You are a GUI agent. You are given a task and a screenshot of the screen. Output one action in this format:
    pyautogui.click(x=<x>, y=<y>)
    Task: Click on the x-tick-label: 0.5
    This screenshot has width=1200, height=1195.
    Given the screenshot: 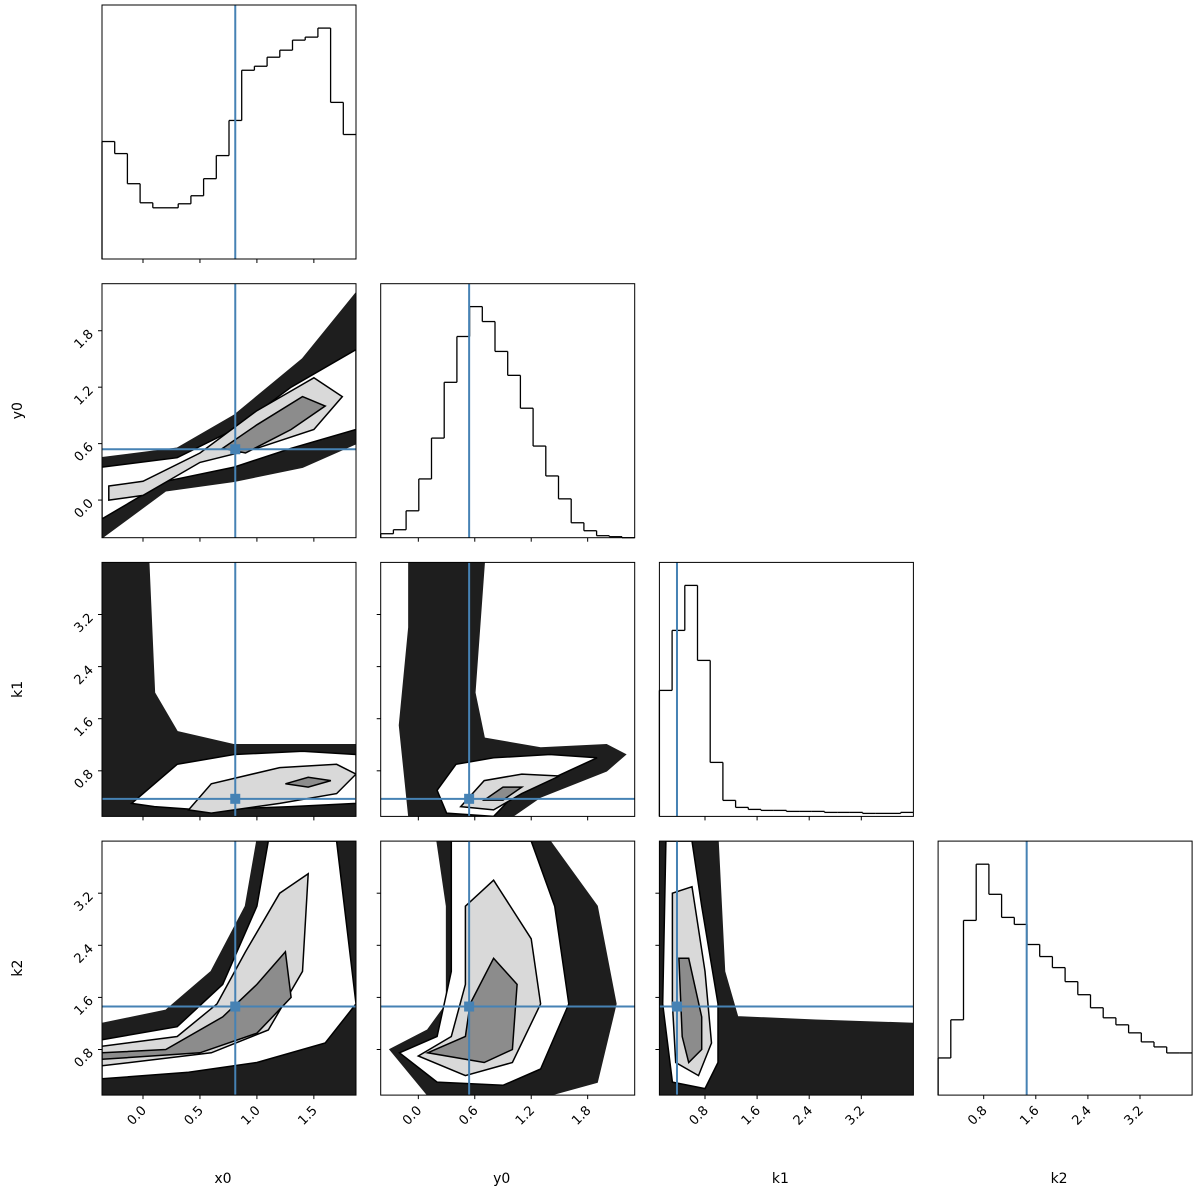 What is the action you would take?
    pyautogui.click(x=194, y=1115)
    